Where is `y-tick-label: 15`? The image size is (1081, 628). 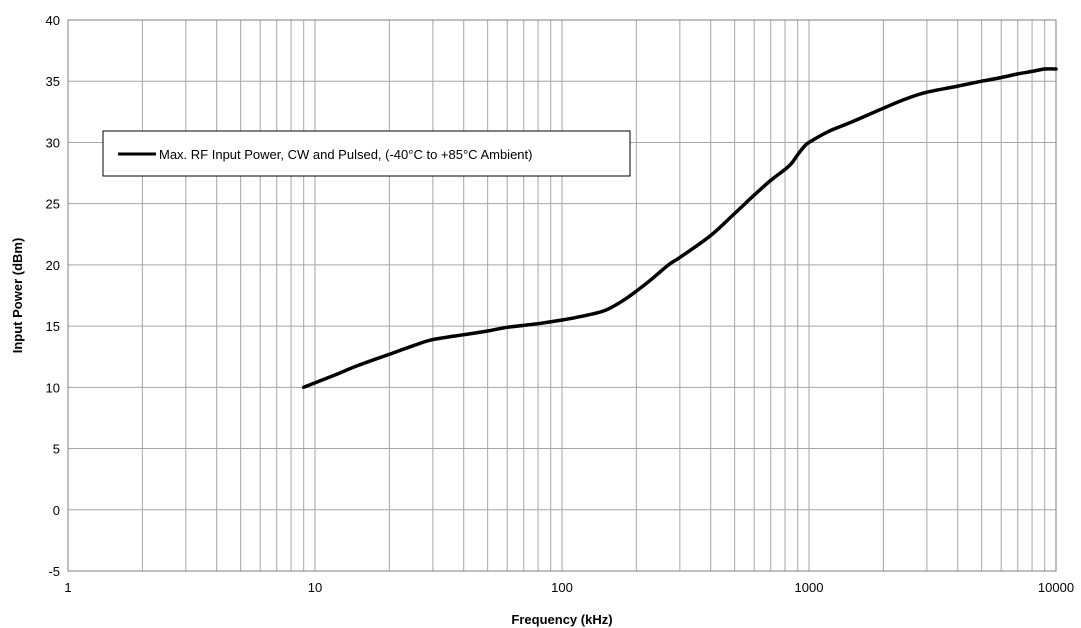
y-tick-label: 15 is located at coordinates (53, 326).